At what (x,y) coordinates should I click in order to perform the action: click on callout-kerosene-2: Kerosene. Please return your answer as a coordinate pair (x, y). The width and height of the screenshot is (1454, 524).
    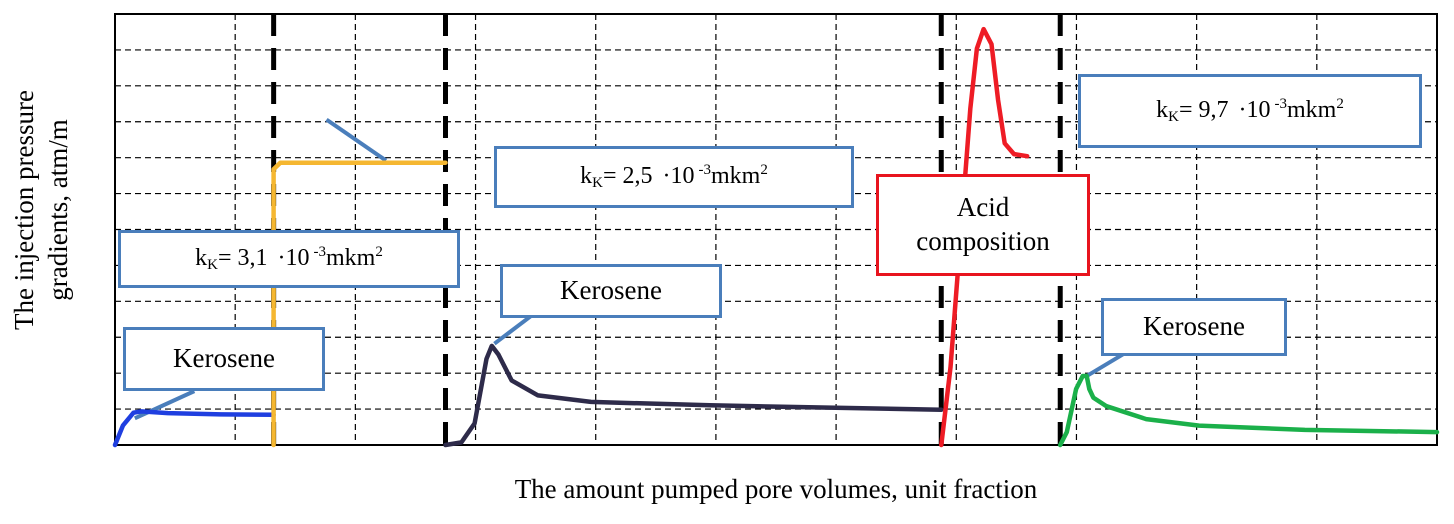
    Looking at the image, I should click on (611, 291).